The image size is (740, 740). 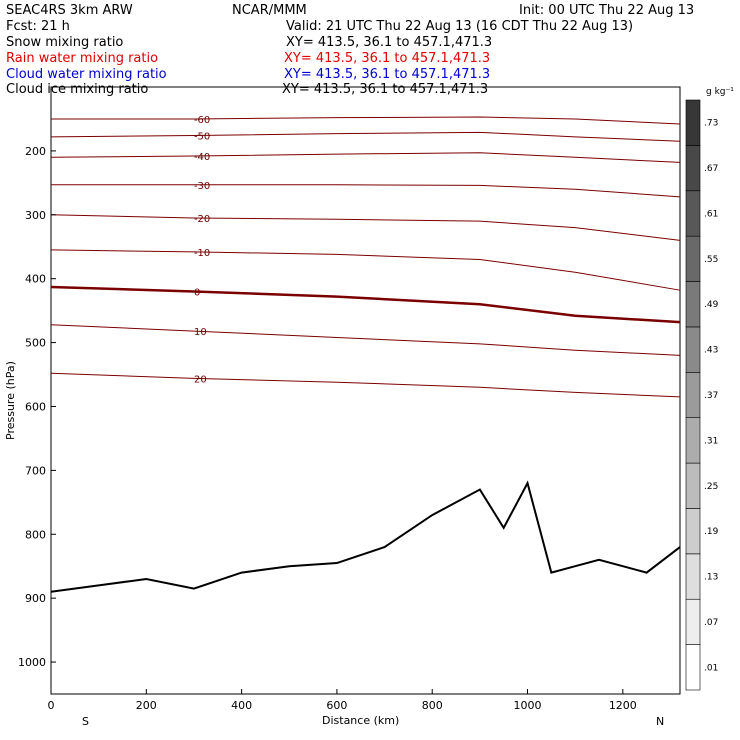 I want to click on contour-label: -50, so click(x=202, y=137).